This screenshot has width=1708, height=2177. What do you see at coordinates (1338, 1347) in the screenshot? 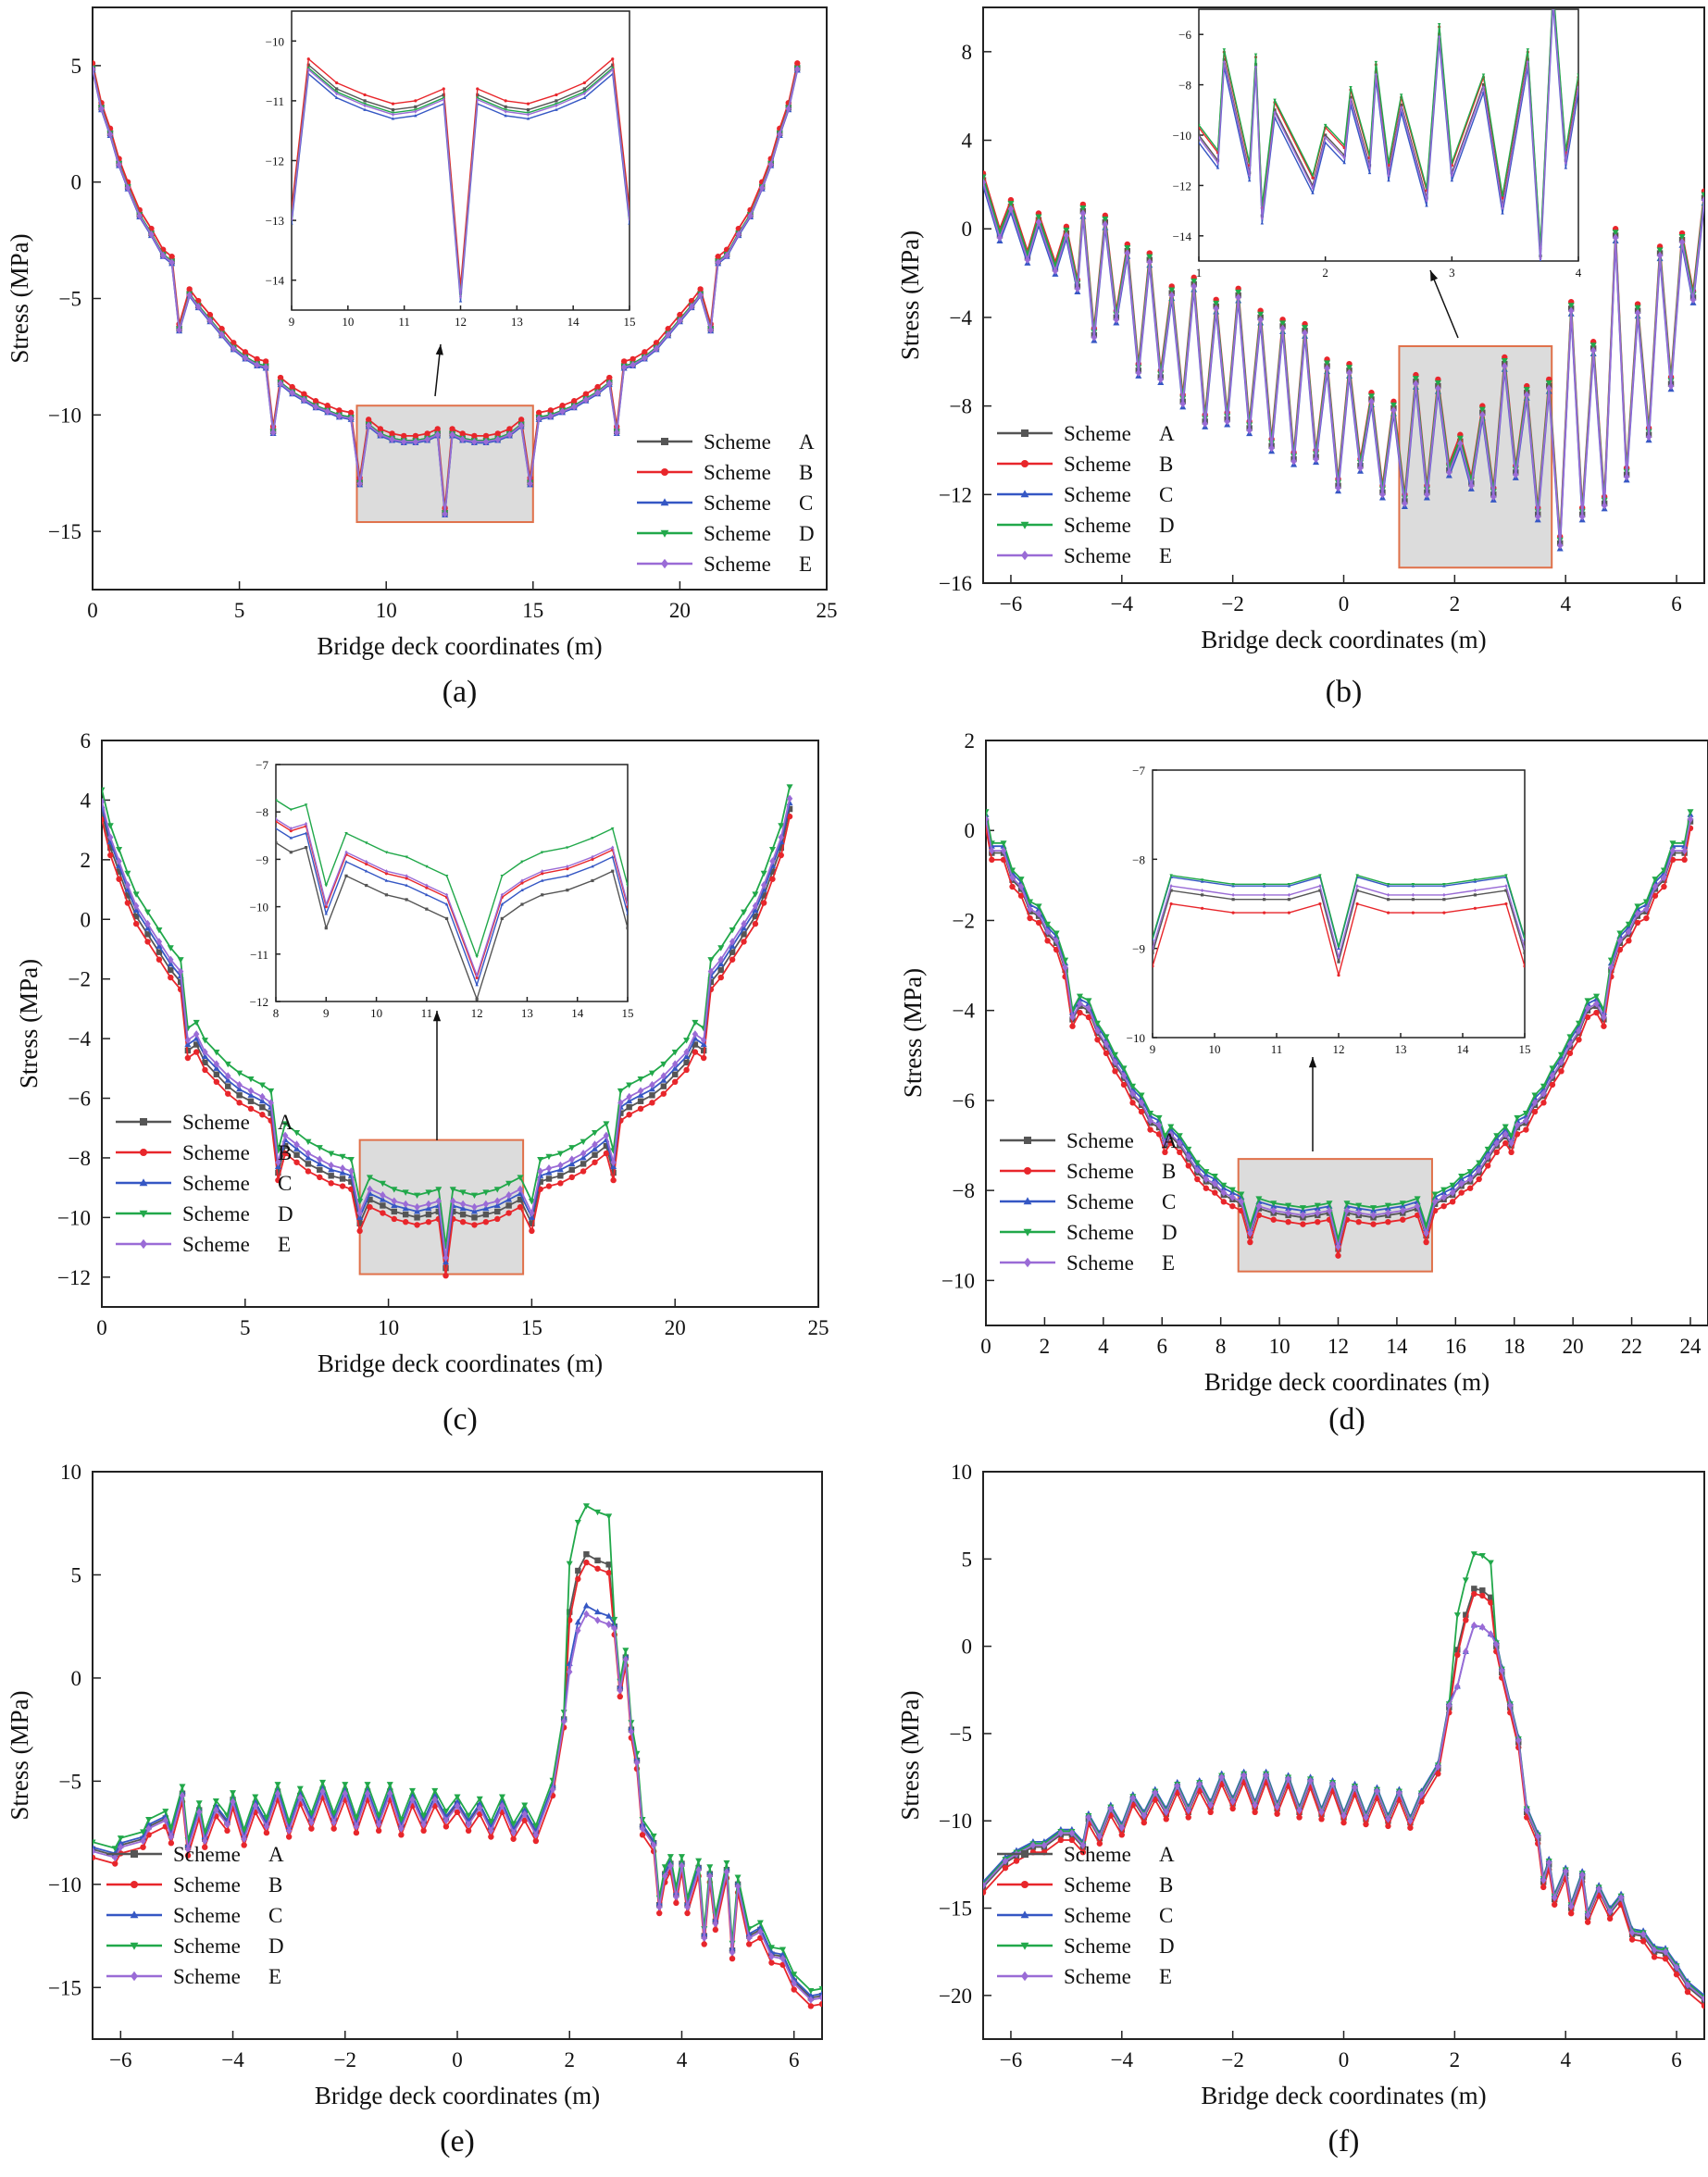
I see `x-tick-label: 12` at bounding box center [1338, 1347].